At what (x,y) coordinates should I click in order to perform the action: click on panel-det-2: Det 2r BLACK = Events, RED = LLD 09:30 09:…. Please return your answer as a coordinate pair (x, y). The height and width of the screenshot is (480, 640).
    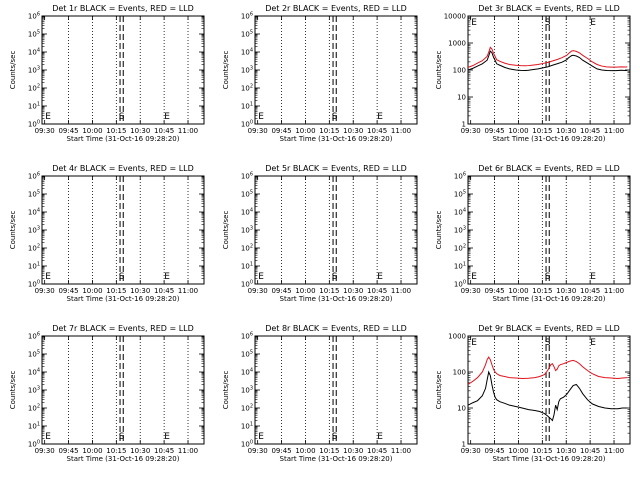
    Looking at the image, I should click on (320, 73).